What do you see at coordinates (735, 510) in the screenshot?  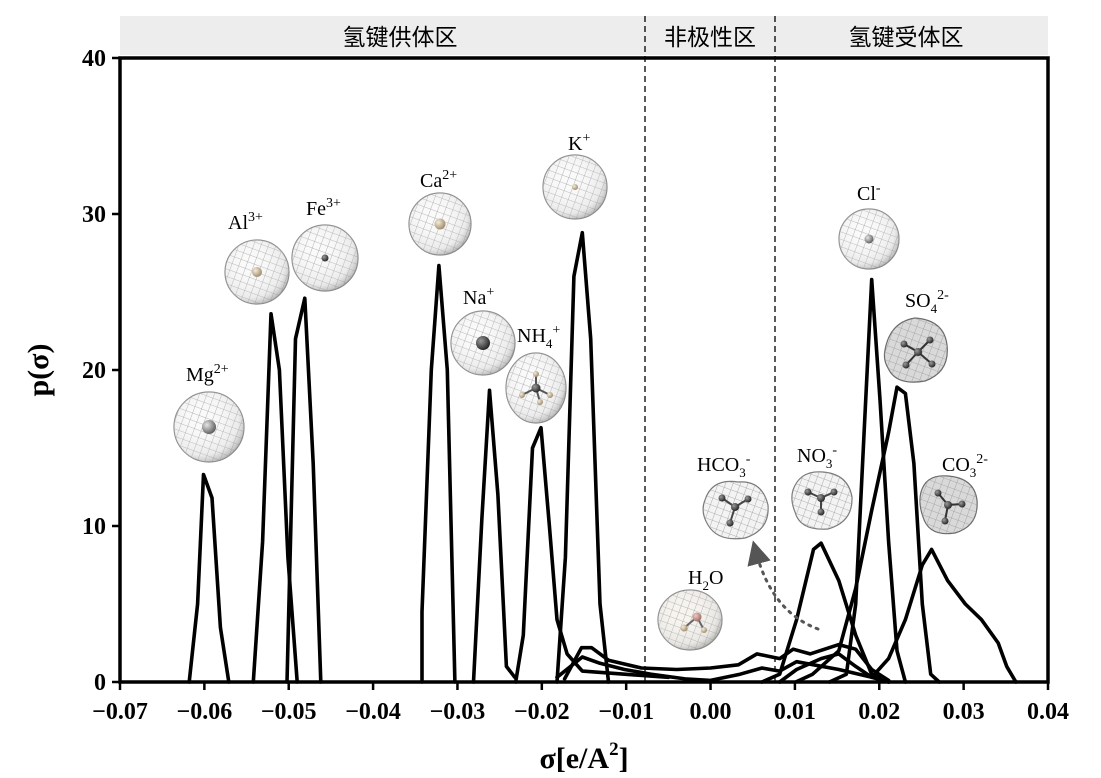 I see `molecule-hco3-illustration` at bounding box center [735, 510].